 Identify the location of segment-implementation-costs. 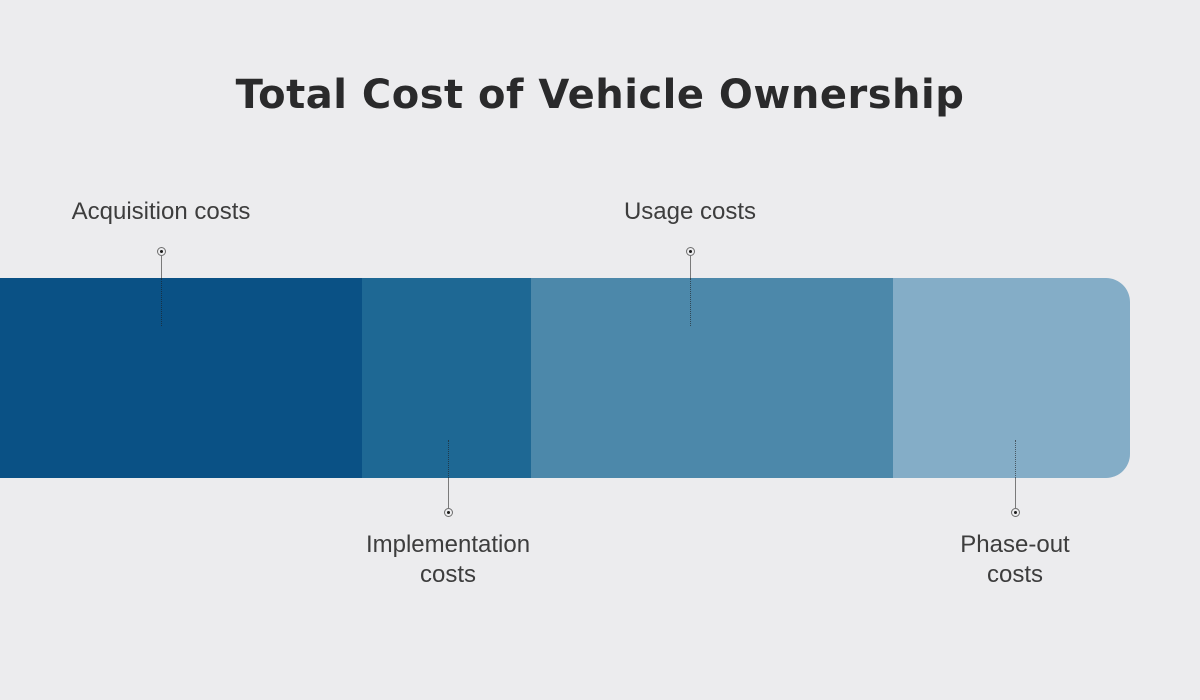
(446, 378).